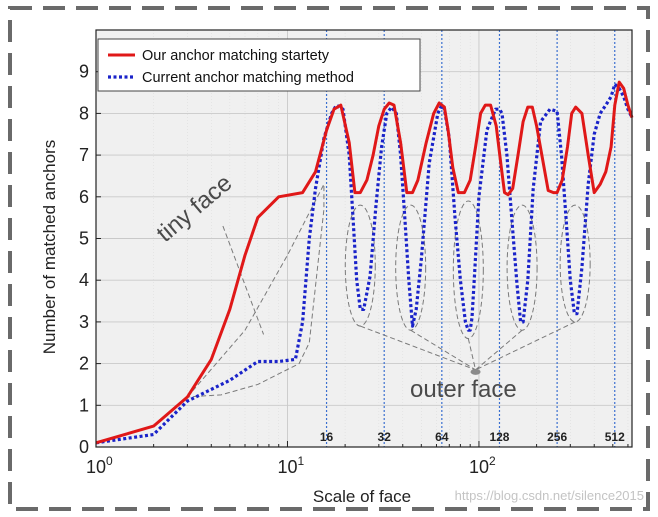  What do you see at coordinates (243, 280) in the screenshot?
I see `tiny-face-pointer` at bounding box center [243, 280].